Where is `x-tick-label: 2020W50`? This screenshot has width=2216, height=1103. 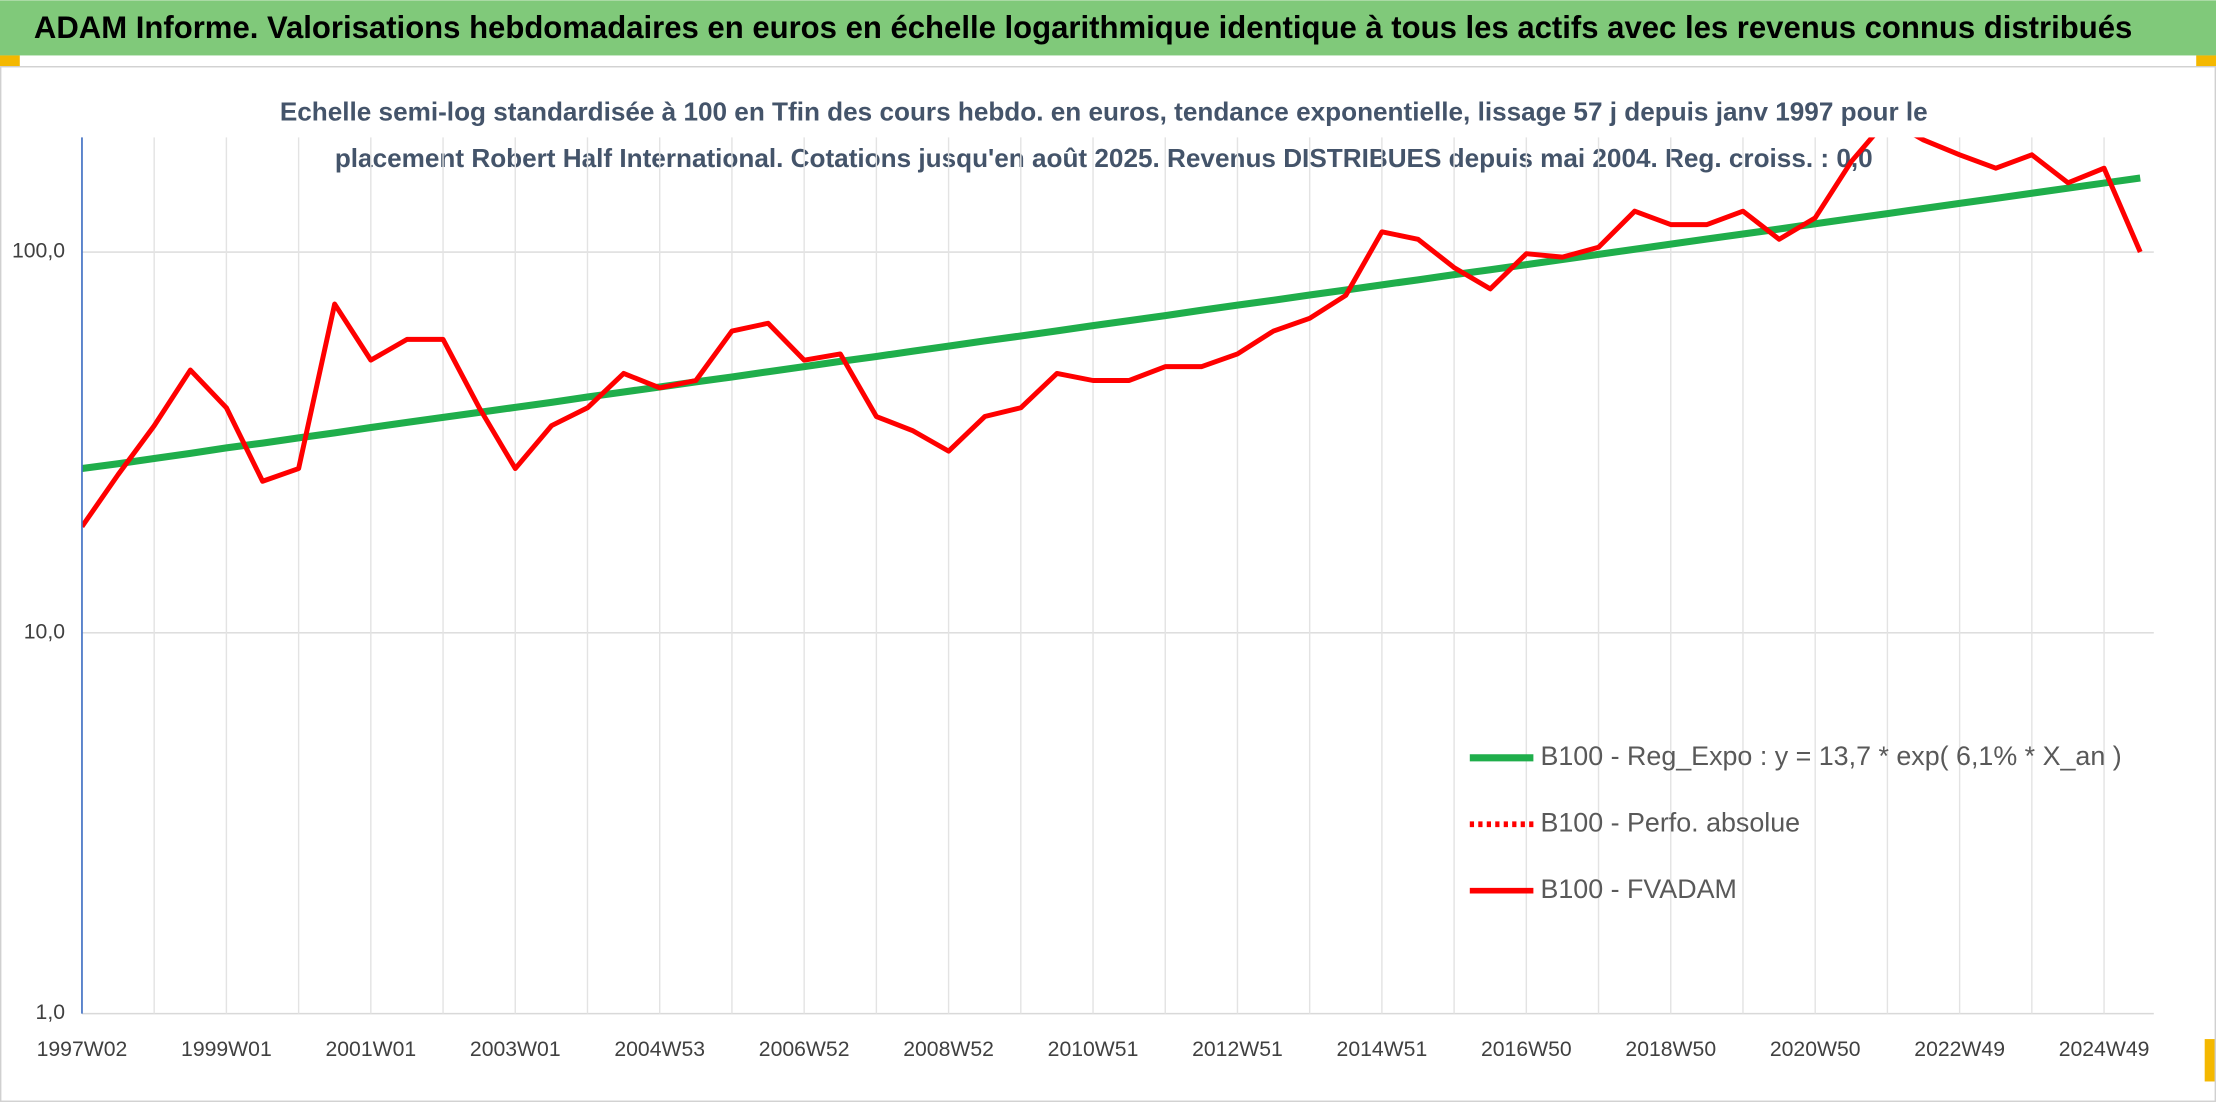 x-tick-label: 2020W50 is located at coordinates (1815, 1049).